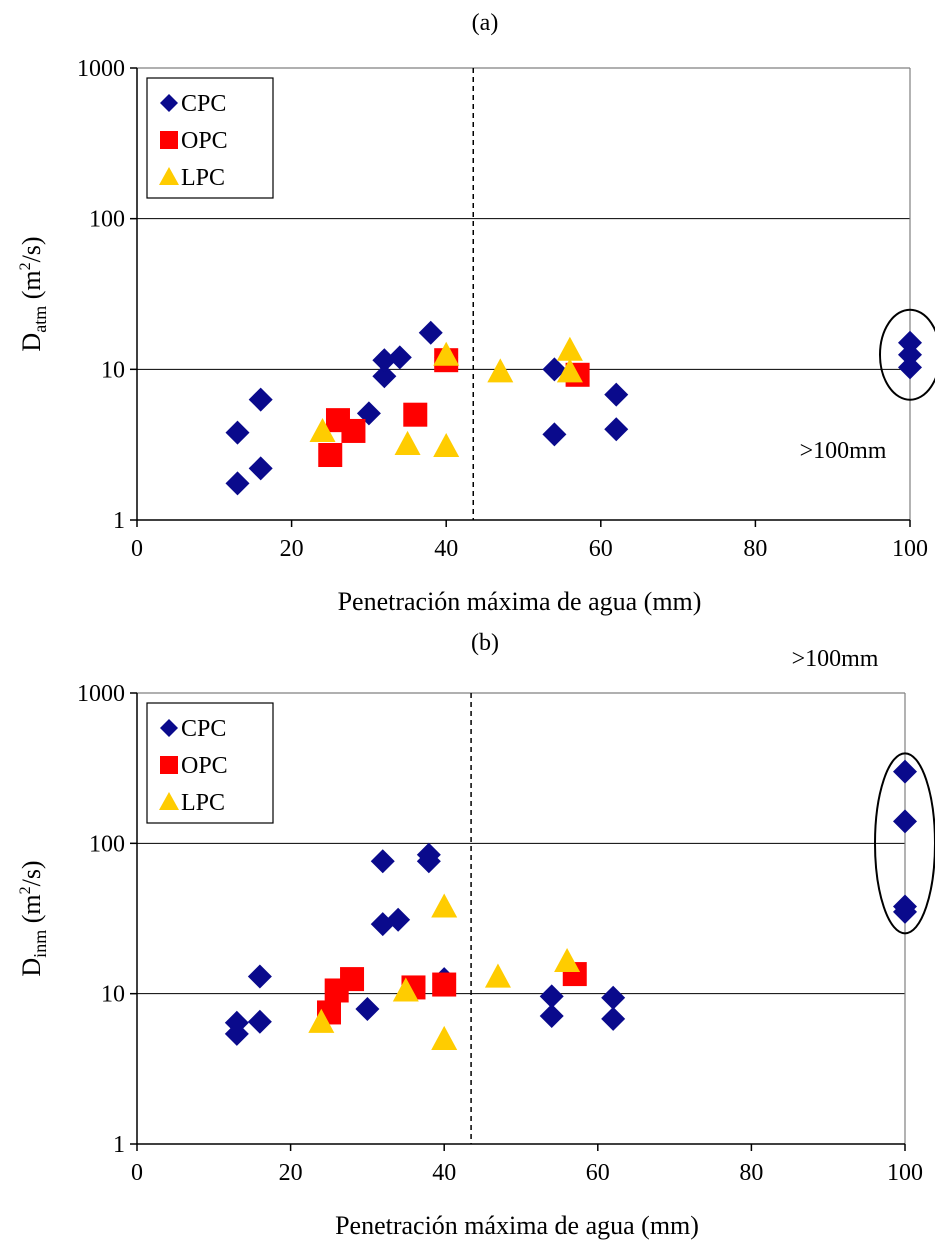 This screenshot has height=1240, width=935. I want to click on panel-label-b: (b), so click(485, 643).